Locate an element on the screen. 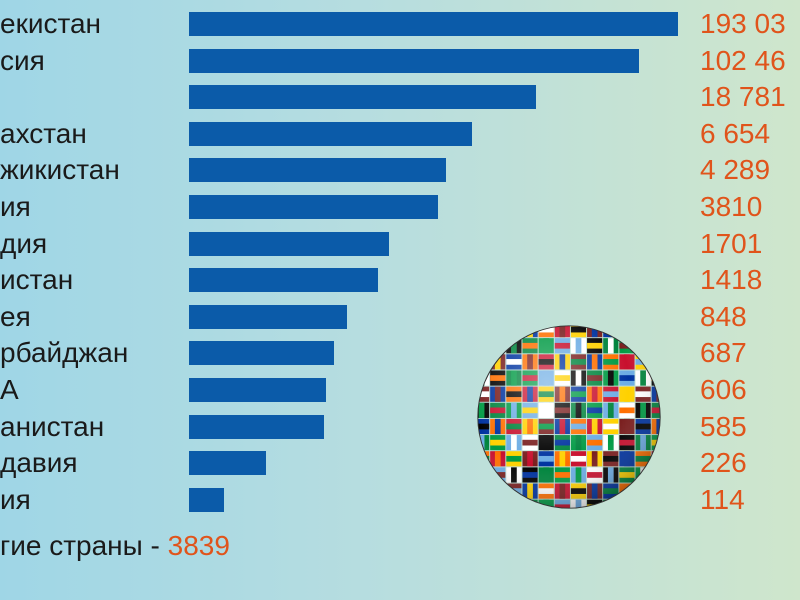  category-label: ахстан is located at coordinates (43, 133).